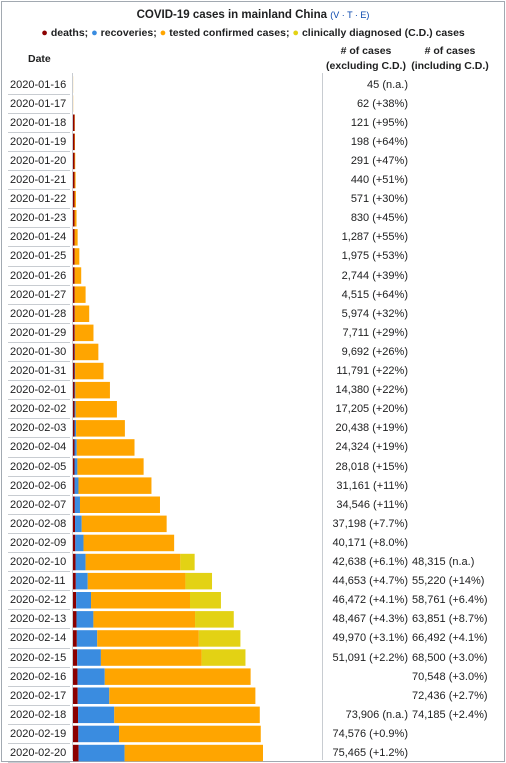  Describe the element at coordinates (38, 199) in the screenshot. I see `row-date: 2020-01-22` at that location.